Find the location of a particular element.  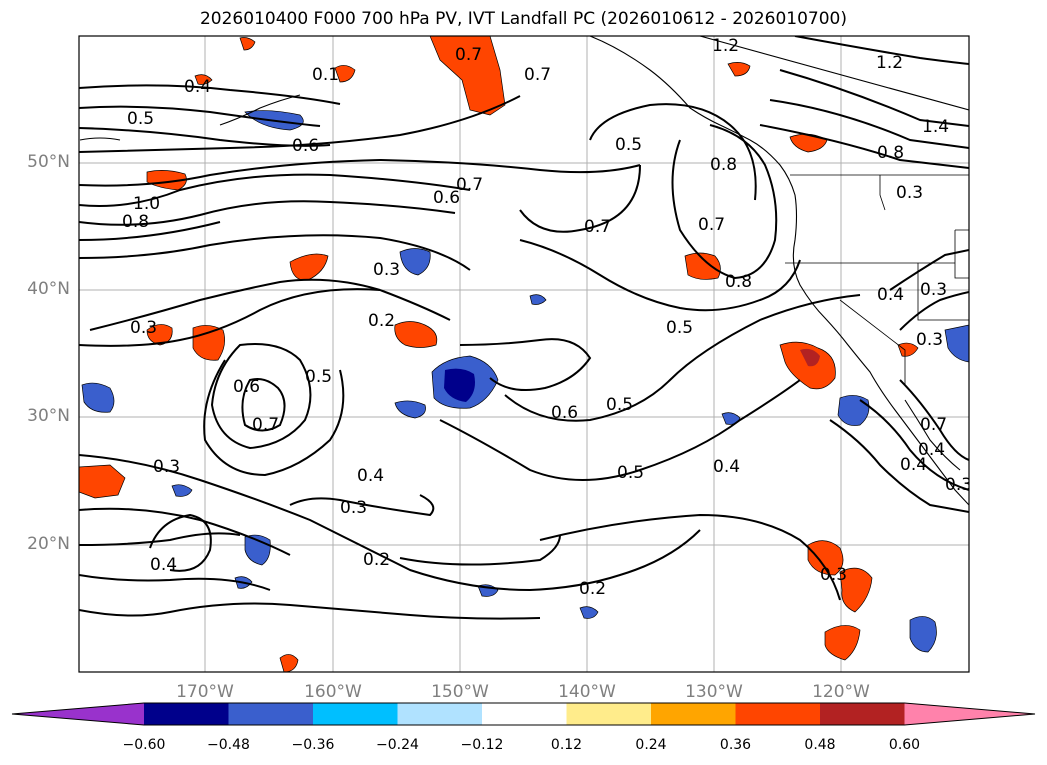

colorbar-tick-label: 0.60 is located at coordinates (904, 745).